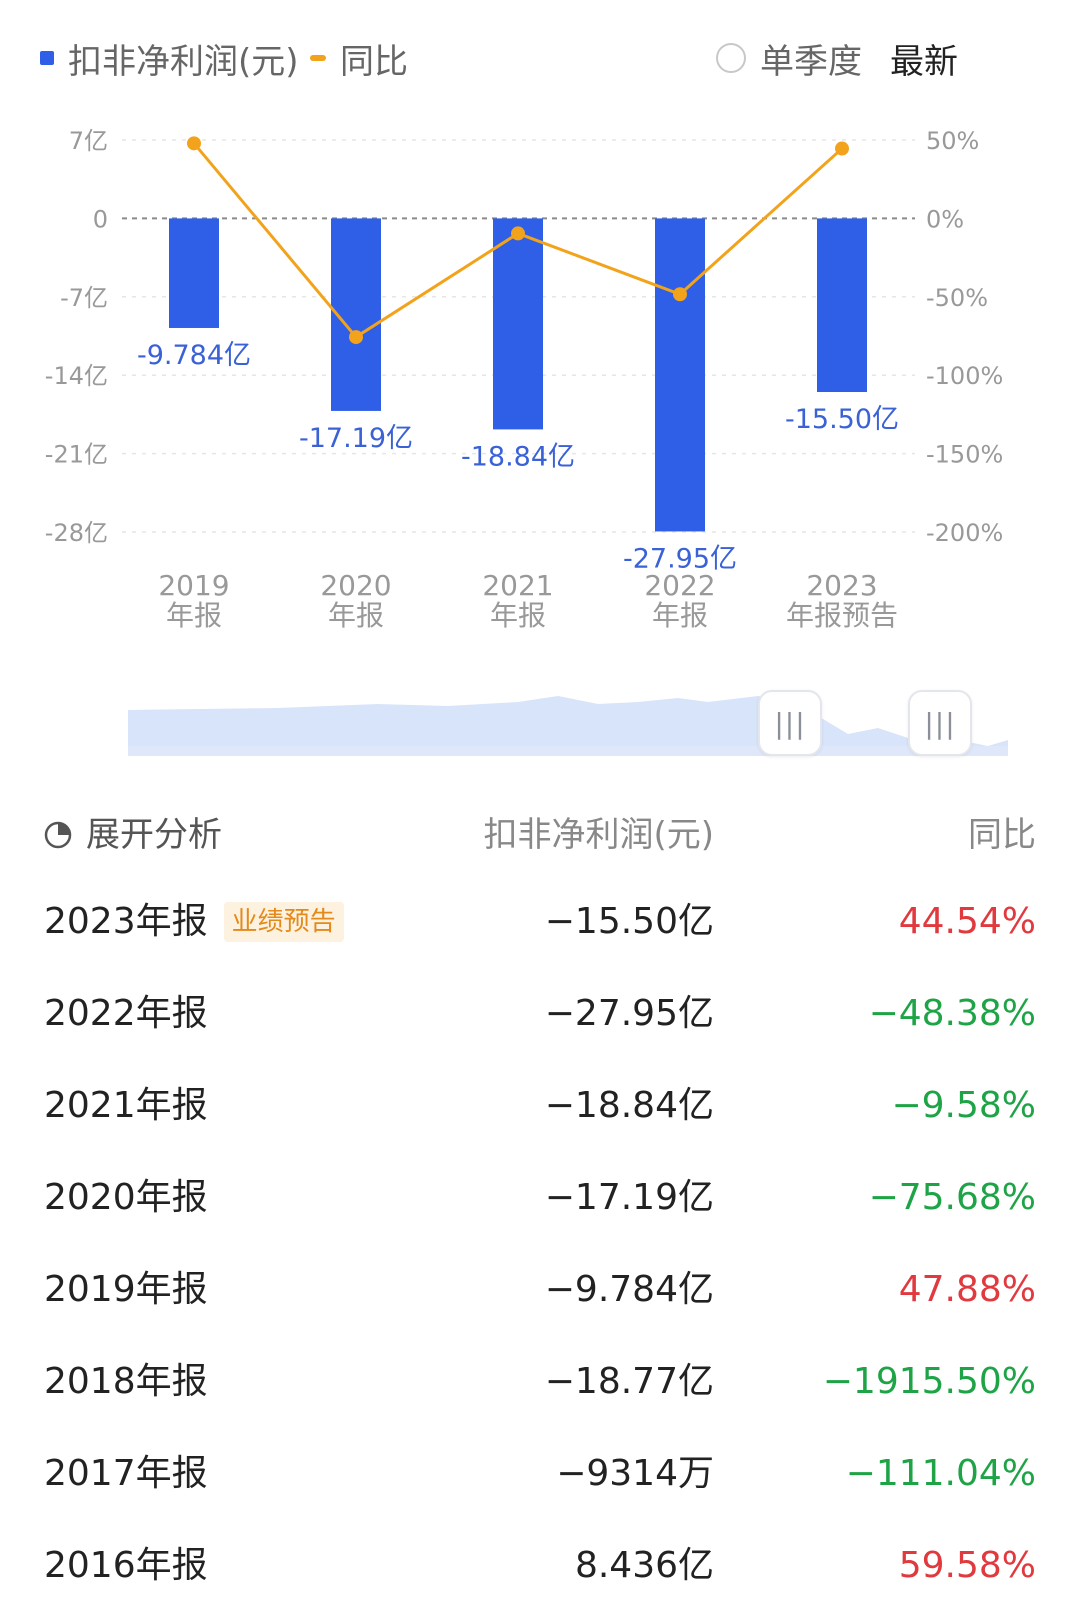 This screenshot has width=1080, height=1619. Describe the element at coordinates (929, 1381) in the screenshot. I see `yoy-cell: −1915.50%` at that location.